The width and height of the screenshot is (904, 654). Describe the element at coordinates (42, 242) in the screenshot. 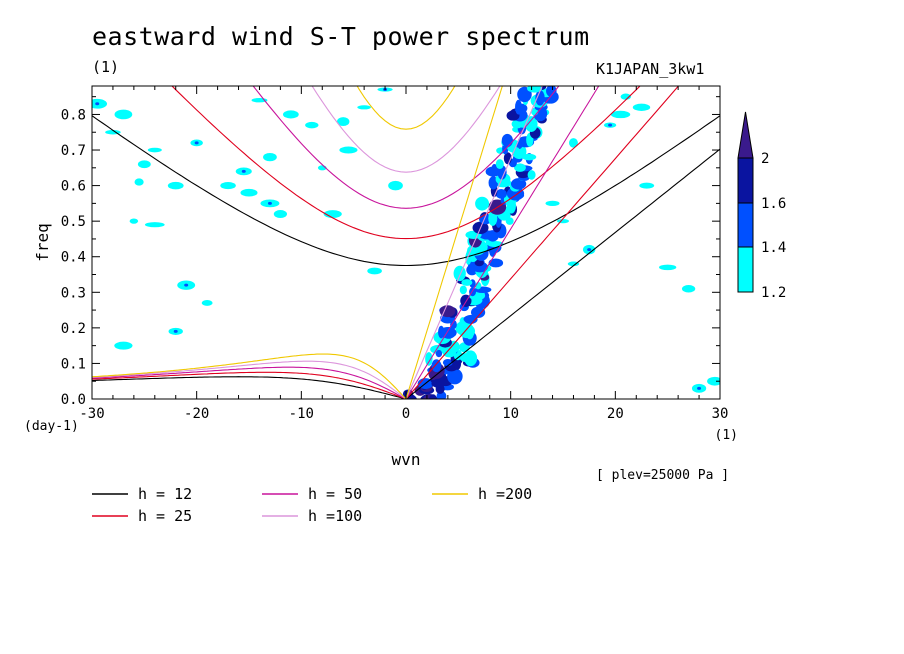

I see `y-axis-label: freq` at that location.